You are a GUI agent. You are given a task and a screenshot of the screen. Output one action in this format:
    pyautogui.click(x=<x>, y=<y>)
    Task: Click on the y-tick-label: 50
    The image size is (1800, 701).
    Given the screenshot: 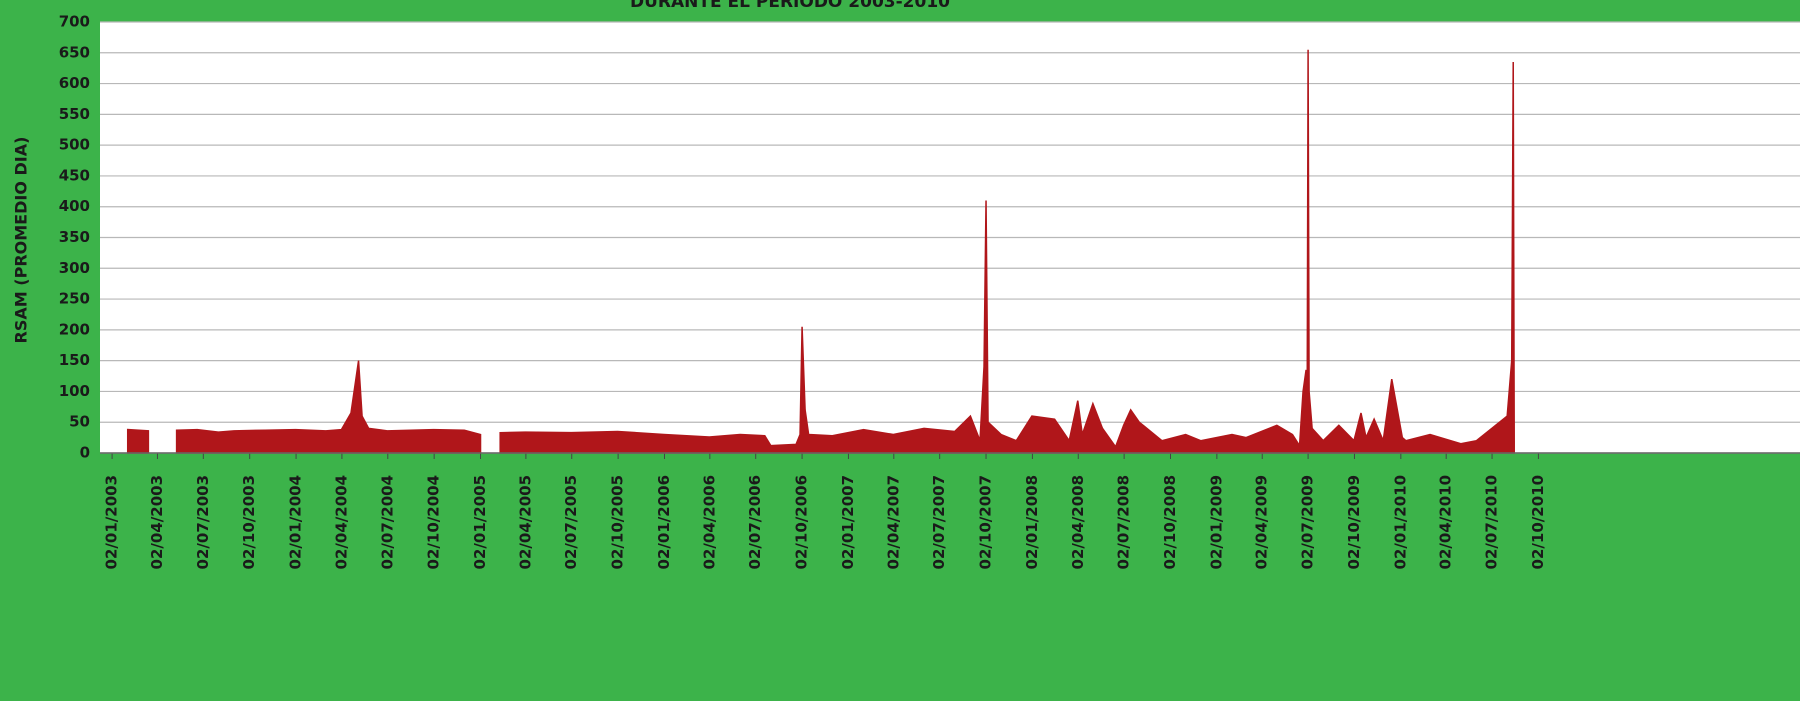 What is the action you would take?
    pyautogui.click(x=79, y=422)
    